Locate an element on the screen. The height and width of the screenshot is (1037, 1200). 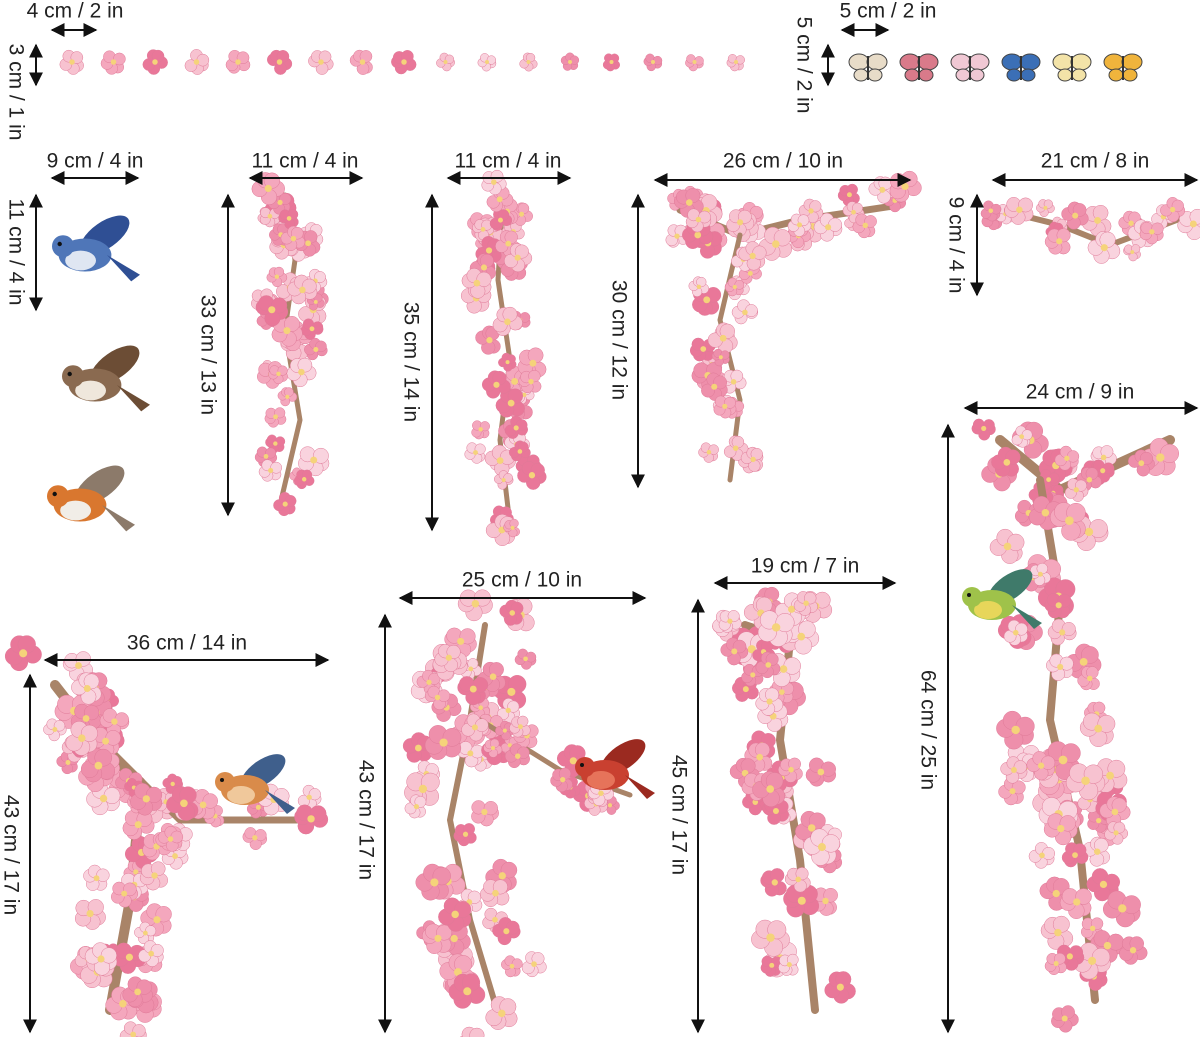
bird-head is located at coordinates (73, 376).